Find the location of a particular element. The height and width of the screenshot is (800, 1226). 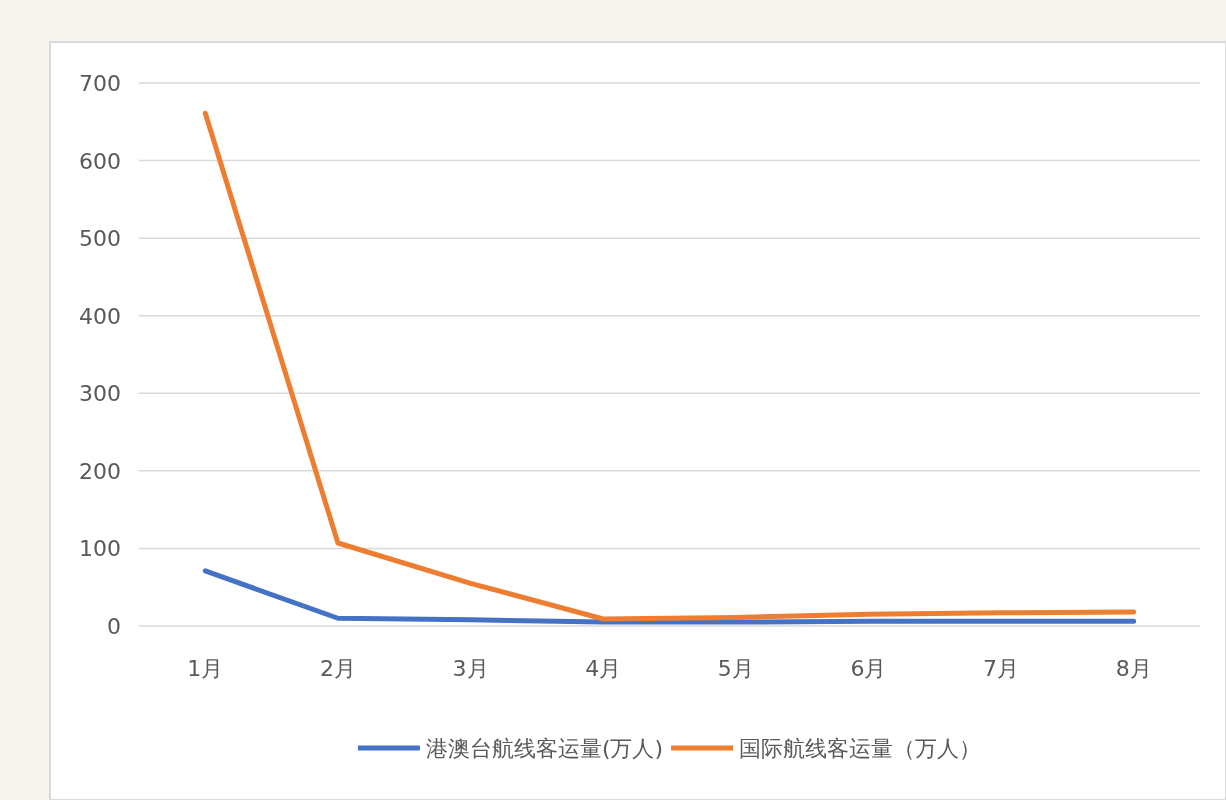

x-tick-label: 3月 is located at coordinates (470, 668).